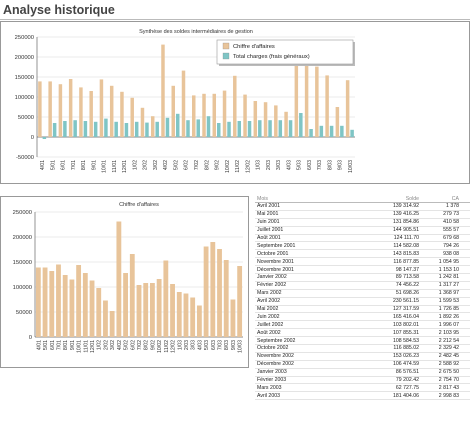 Image resolution: width=470 pixels, height=441 pixels. What do you see at coordinates (59, 345) in the screenshot?
I see `x-tick-label: 7/01` at bounding box center [59, 345].